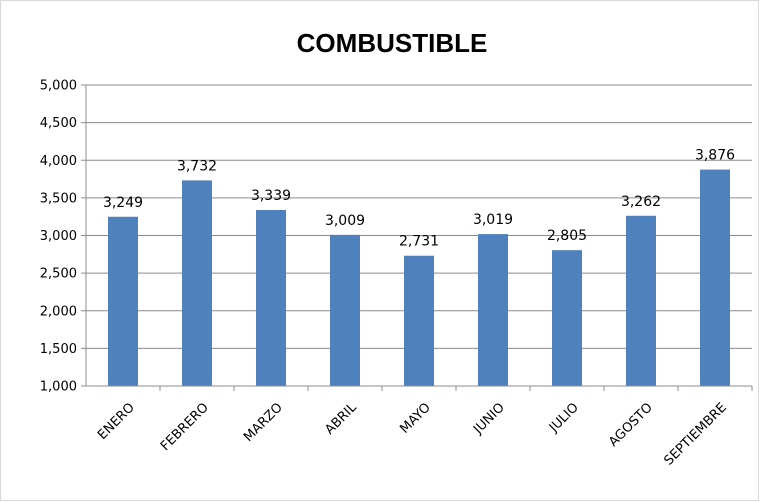 Image resolution: width=760 pixels, height=502 pixels. What do you see at coordinates (341, 419) in the screenshot?
I see `x-tick-label: ABRIL` at bounding box center [341, 419].